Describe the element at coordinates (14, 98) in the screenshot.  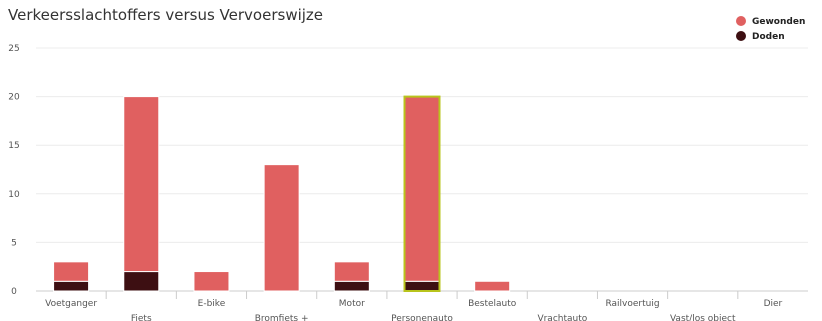
I see `y-tick-label-20: 20` at that location.